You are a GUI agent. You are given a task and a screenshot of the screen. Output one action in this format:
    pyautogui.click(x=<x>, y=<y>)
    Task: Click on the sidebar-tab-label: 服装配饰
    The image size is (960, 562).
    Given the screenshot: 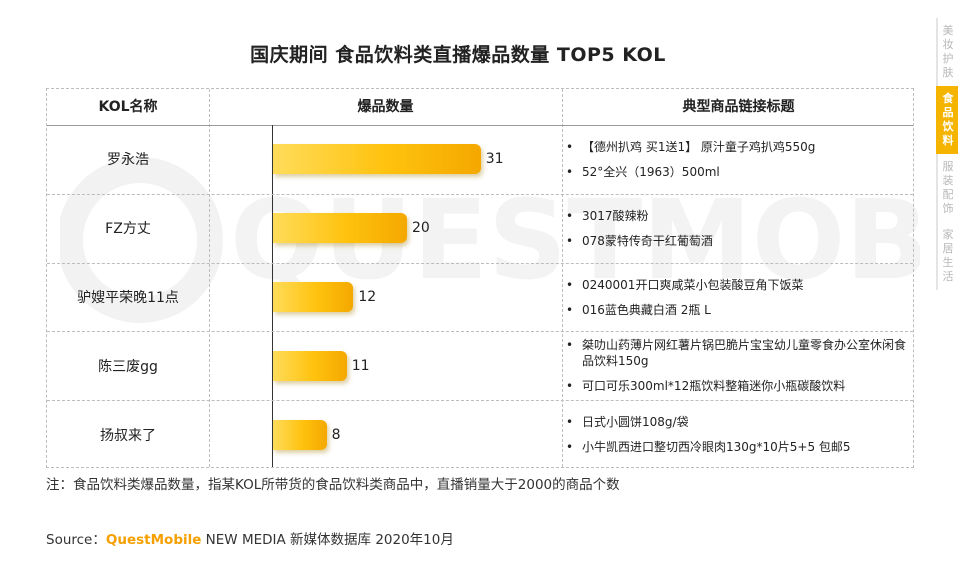 What is the action you would take?
    pyautogui.click(x=948, y=187)
    